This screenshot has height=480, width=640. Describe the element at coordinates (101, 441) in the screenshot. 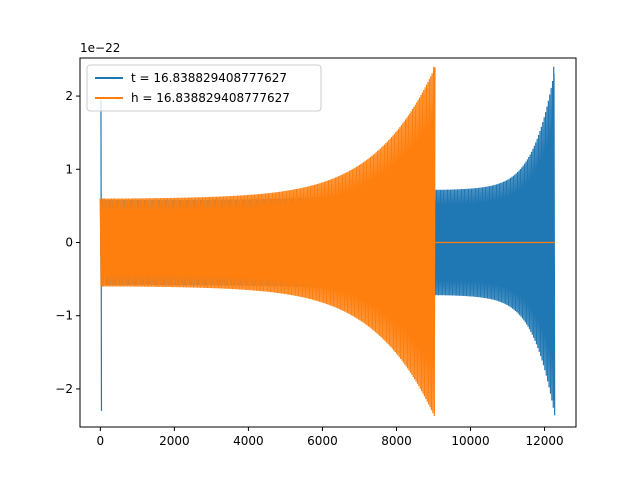

I see `x-tick-label: 0` at that location.